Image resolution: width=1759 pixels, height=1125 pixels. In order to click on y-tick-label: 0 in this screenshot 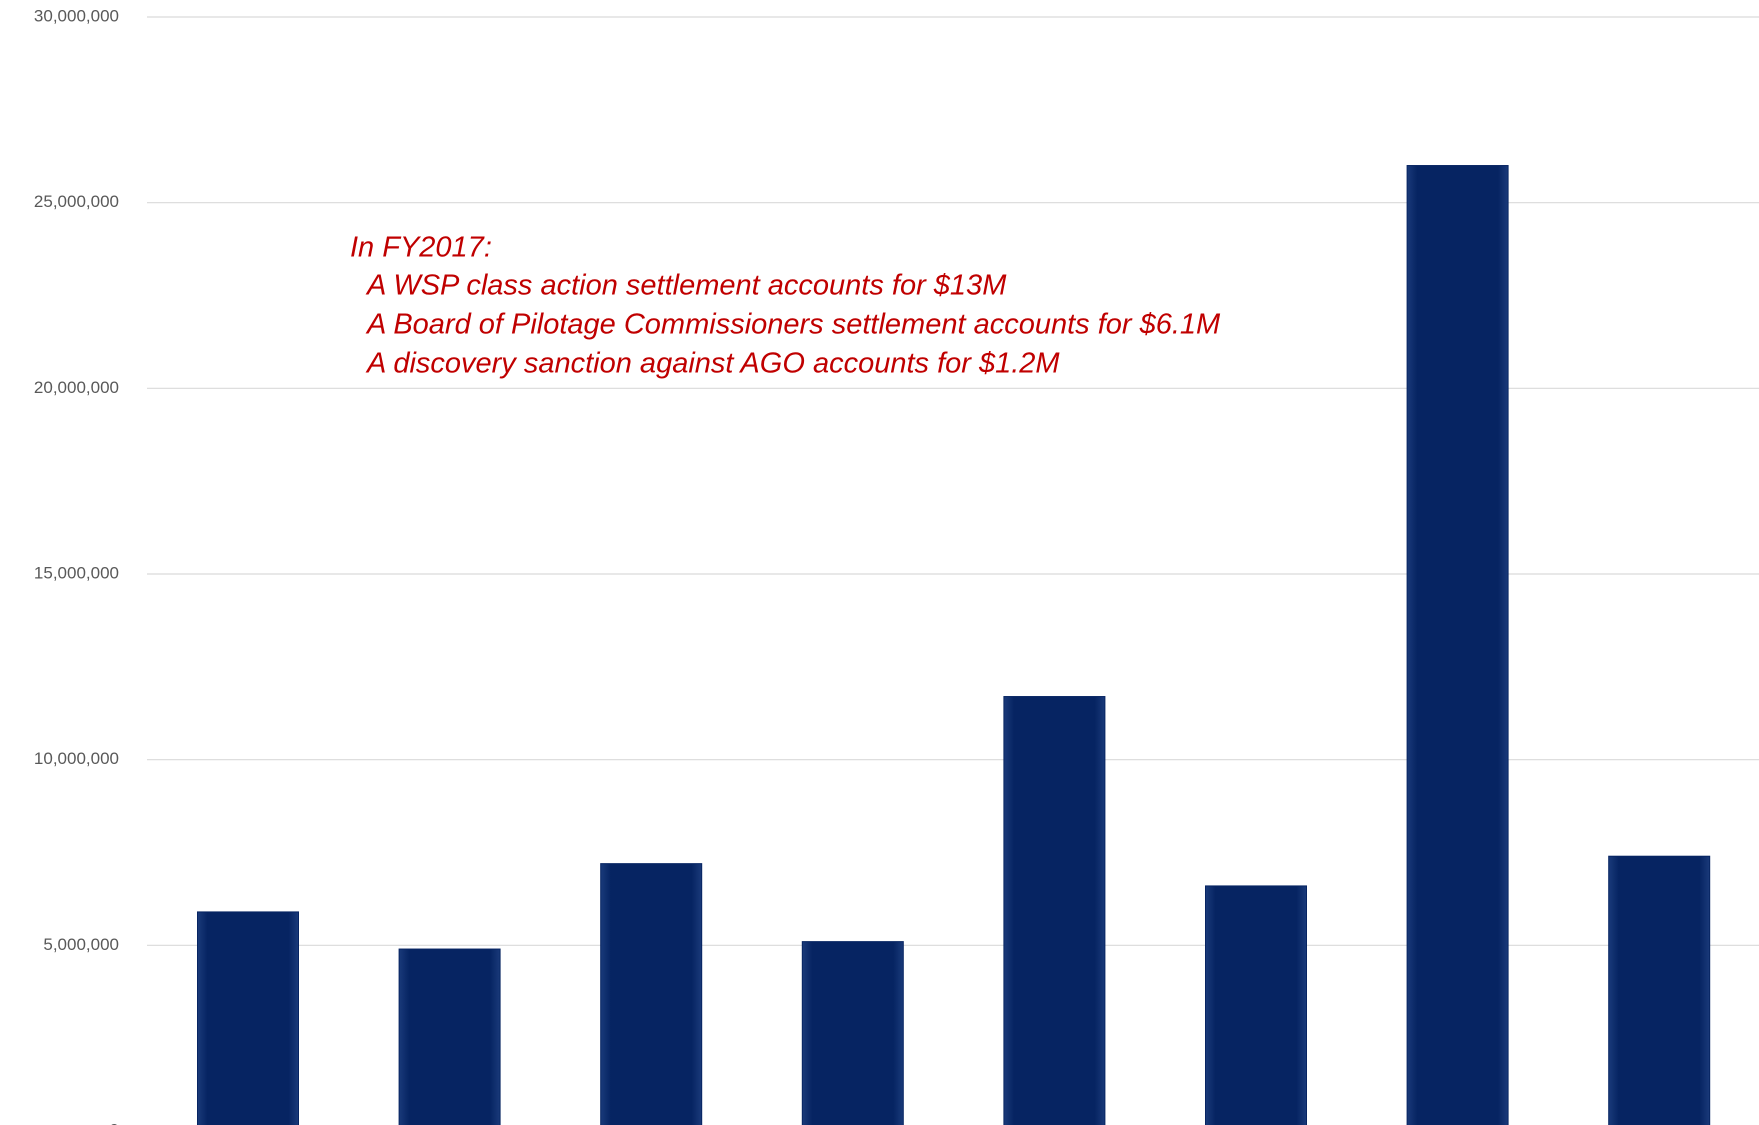, I will do `click(114, 1122)`.